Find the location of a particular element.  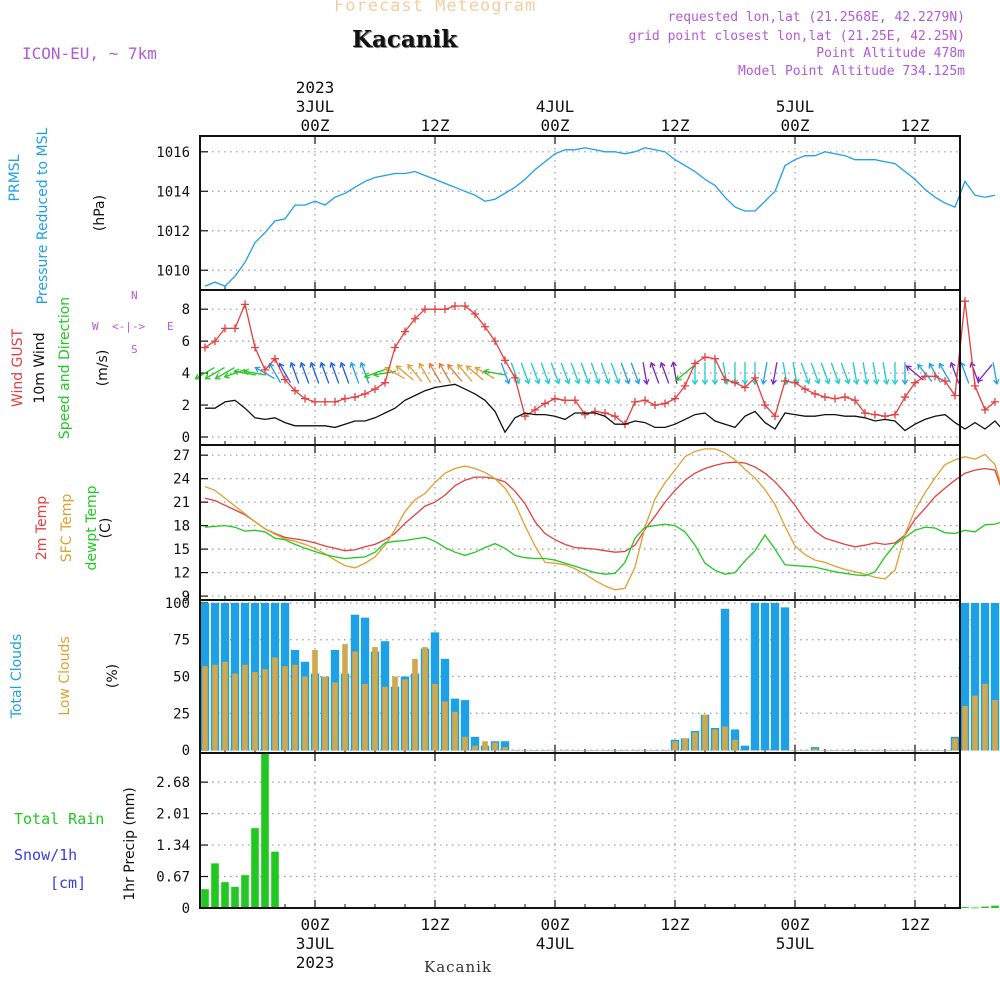

panel-precip: 0 0.67 1.34 2.01 2.68 is located at coordinates (577, 835).